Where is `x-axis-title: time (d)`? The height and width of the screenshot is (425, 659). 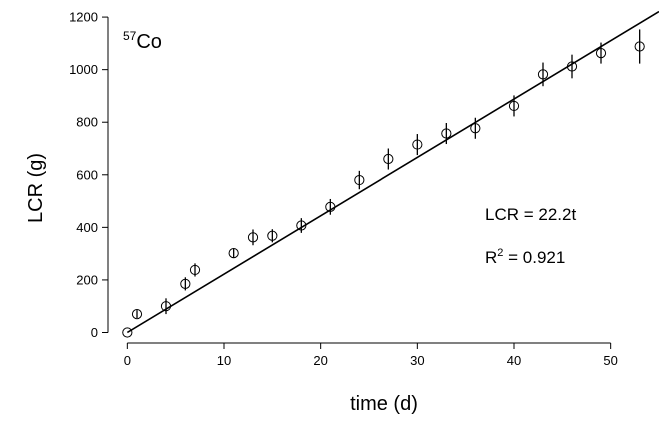
x-axis-title: time (d) is located at coordinates (384, 404).